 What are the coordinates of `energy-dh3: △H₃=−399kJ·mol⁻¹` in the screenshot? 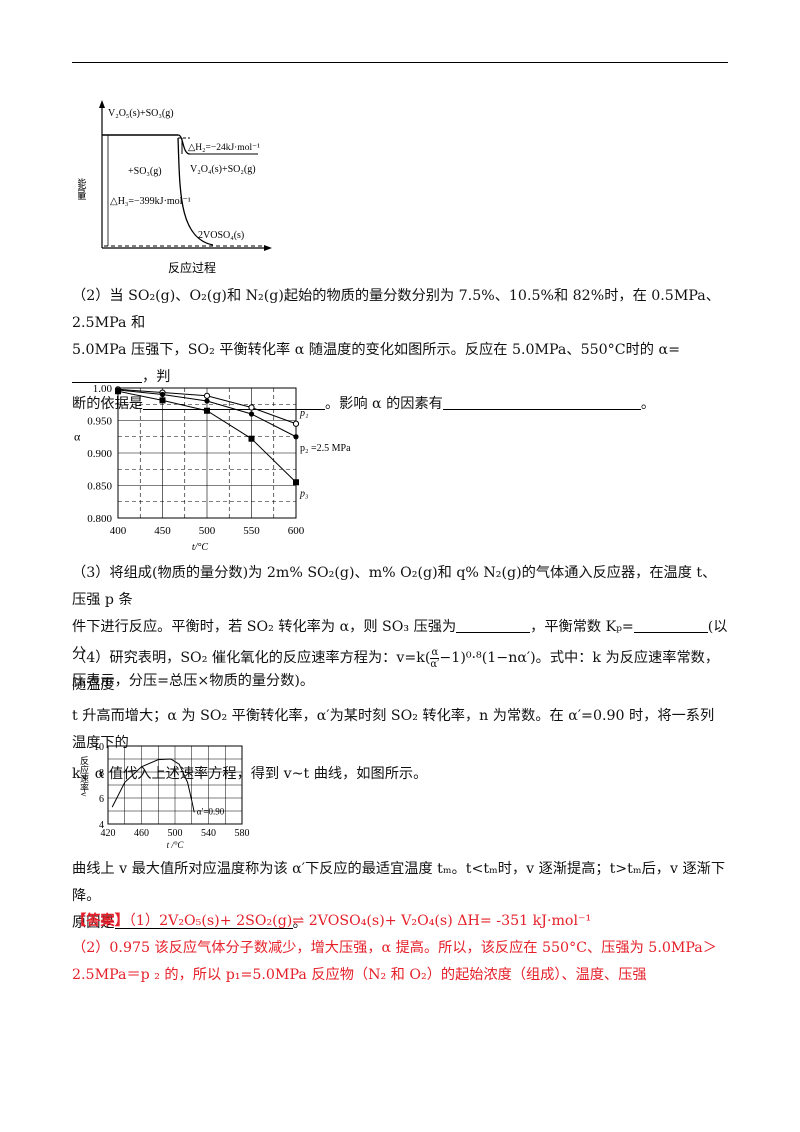 It's located at (150, 201).